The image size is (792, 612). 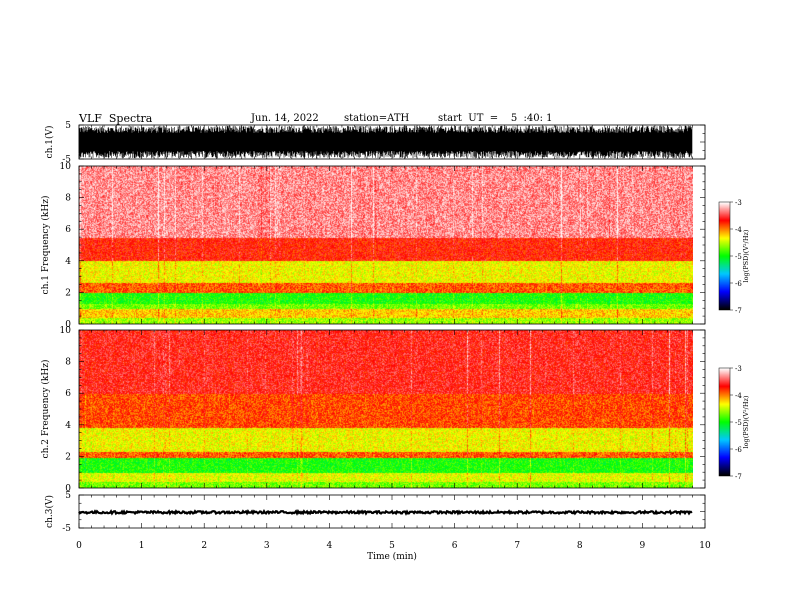 I want to click on x-tick-label: 10, so click(x=705, y=546).